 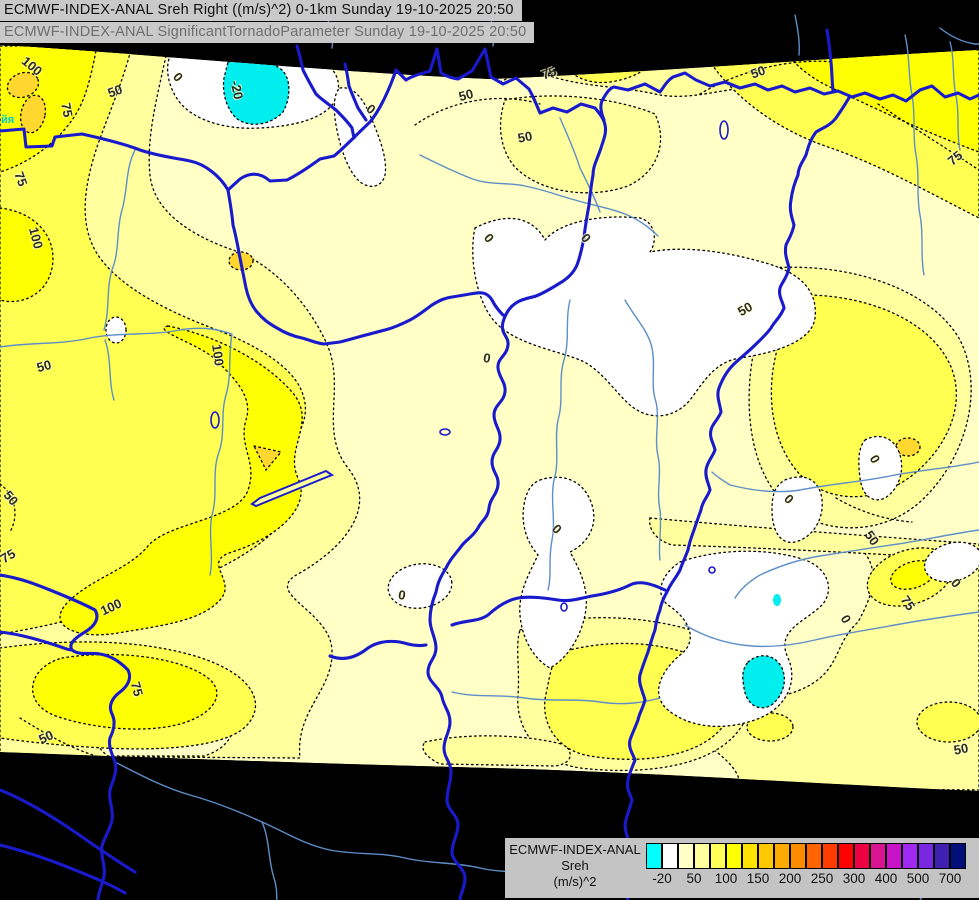 What do you see at coordinates (378, 649) in the screenshot?
I see `river-sio` at bounding box center [378, 649].